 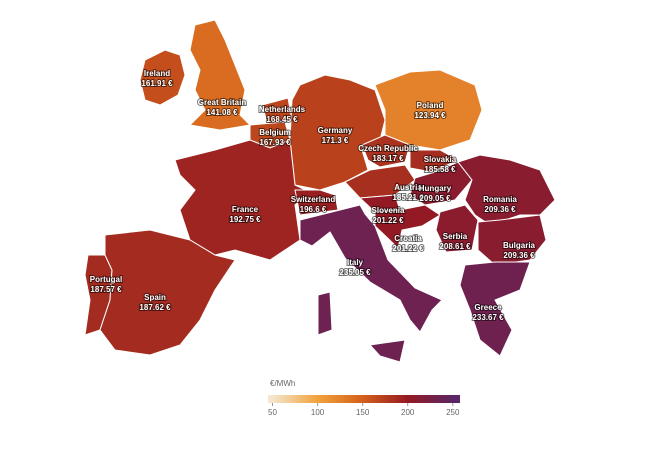 I want to click on country-value: 187.57 €, so click(x=106, y=289).